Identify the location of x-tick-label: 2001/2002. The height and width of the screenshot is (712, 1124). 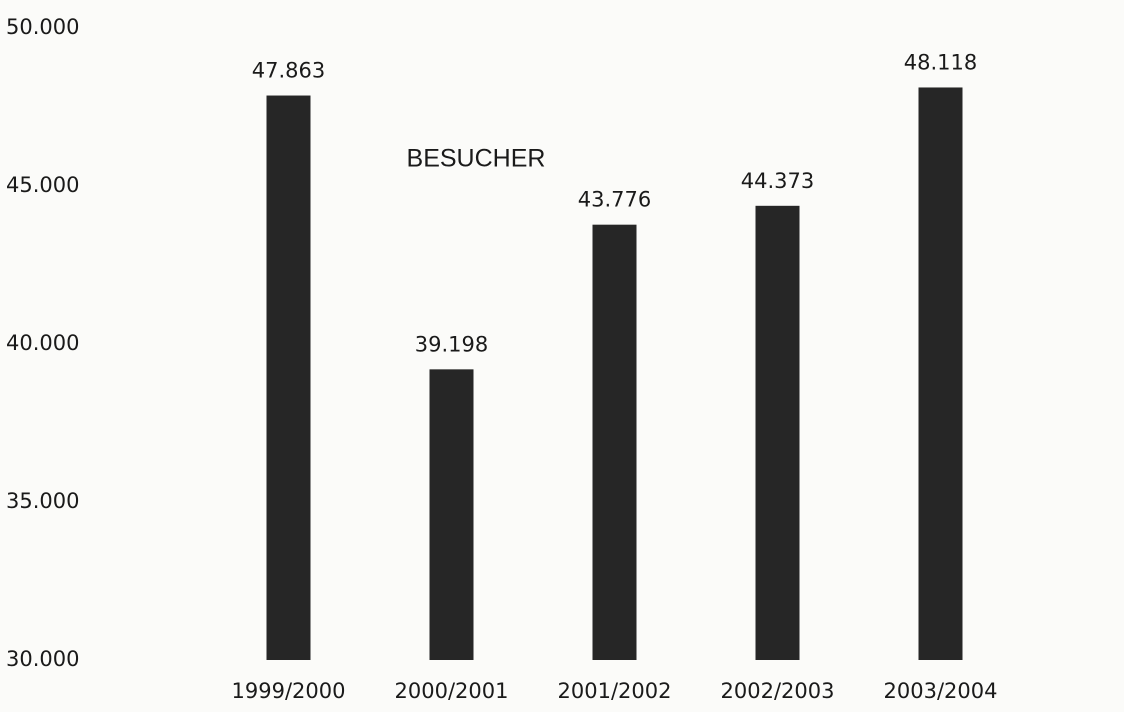
(615, 691).